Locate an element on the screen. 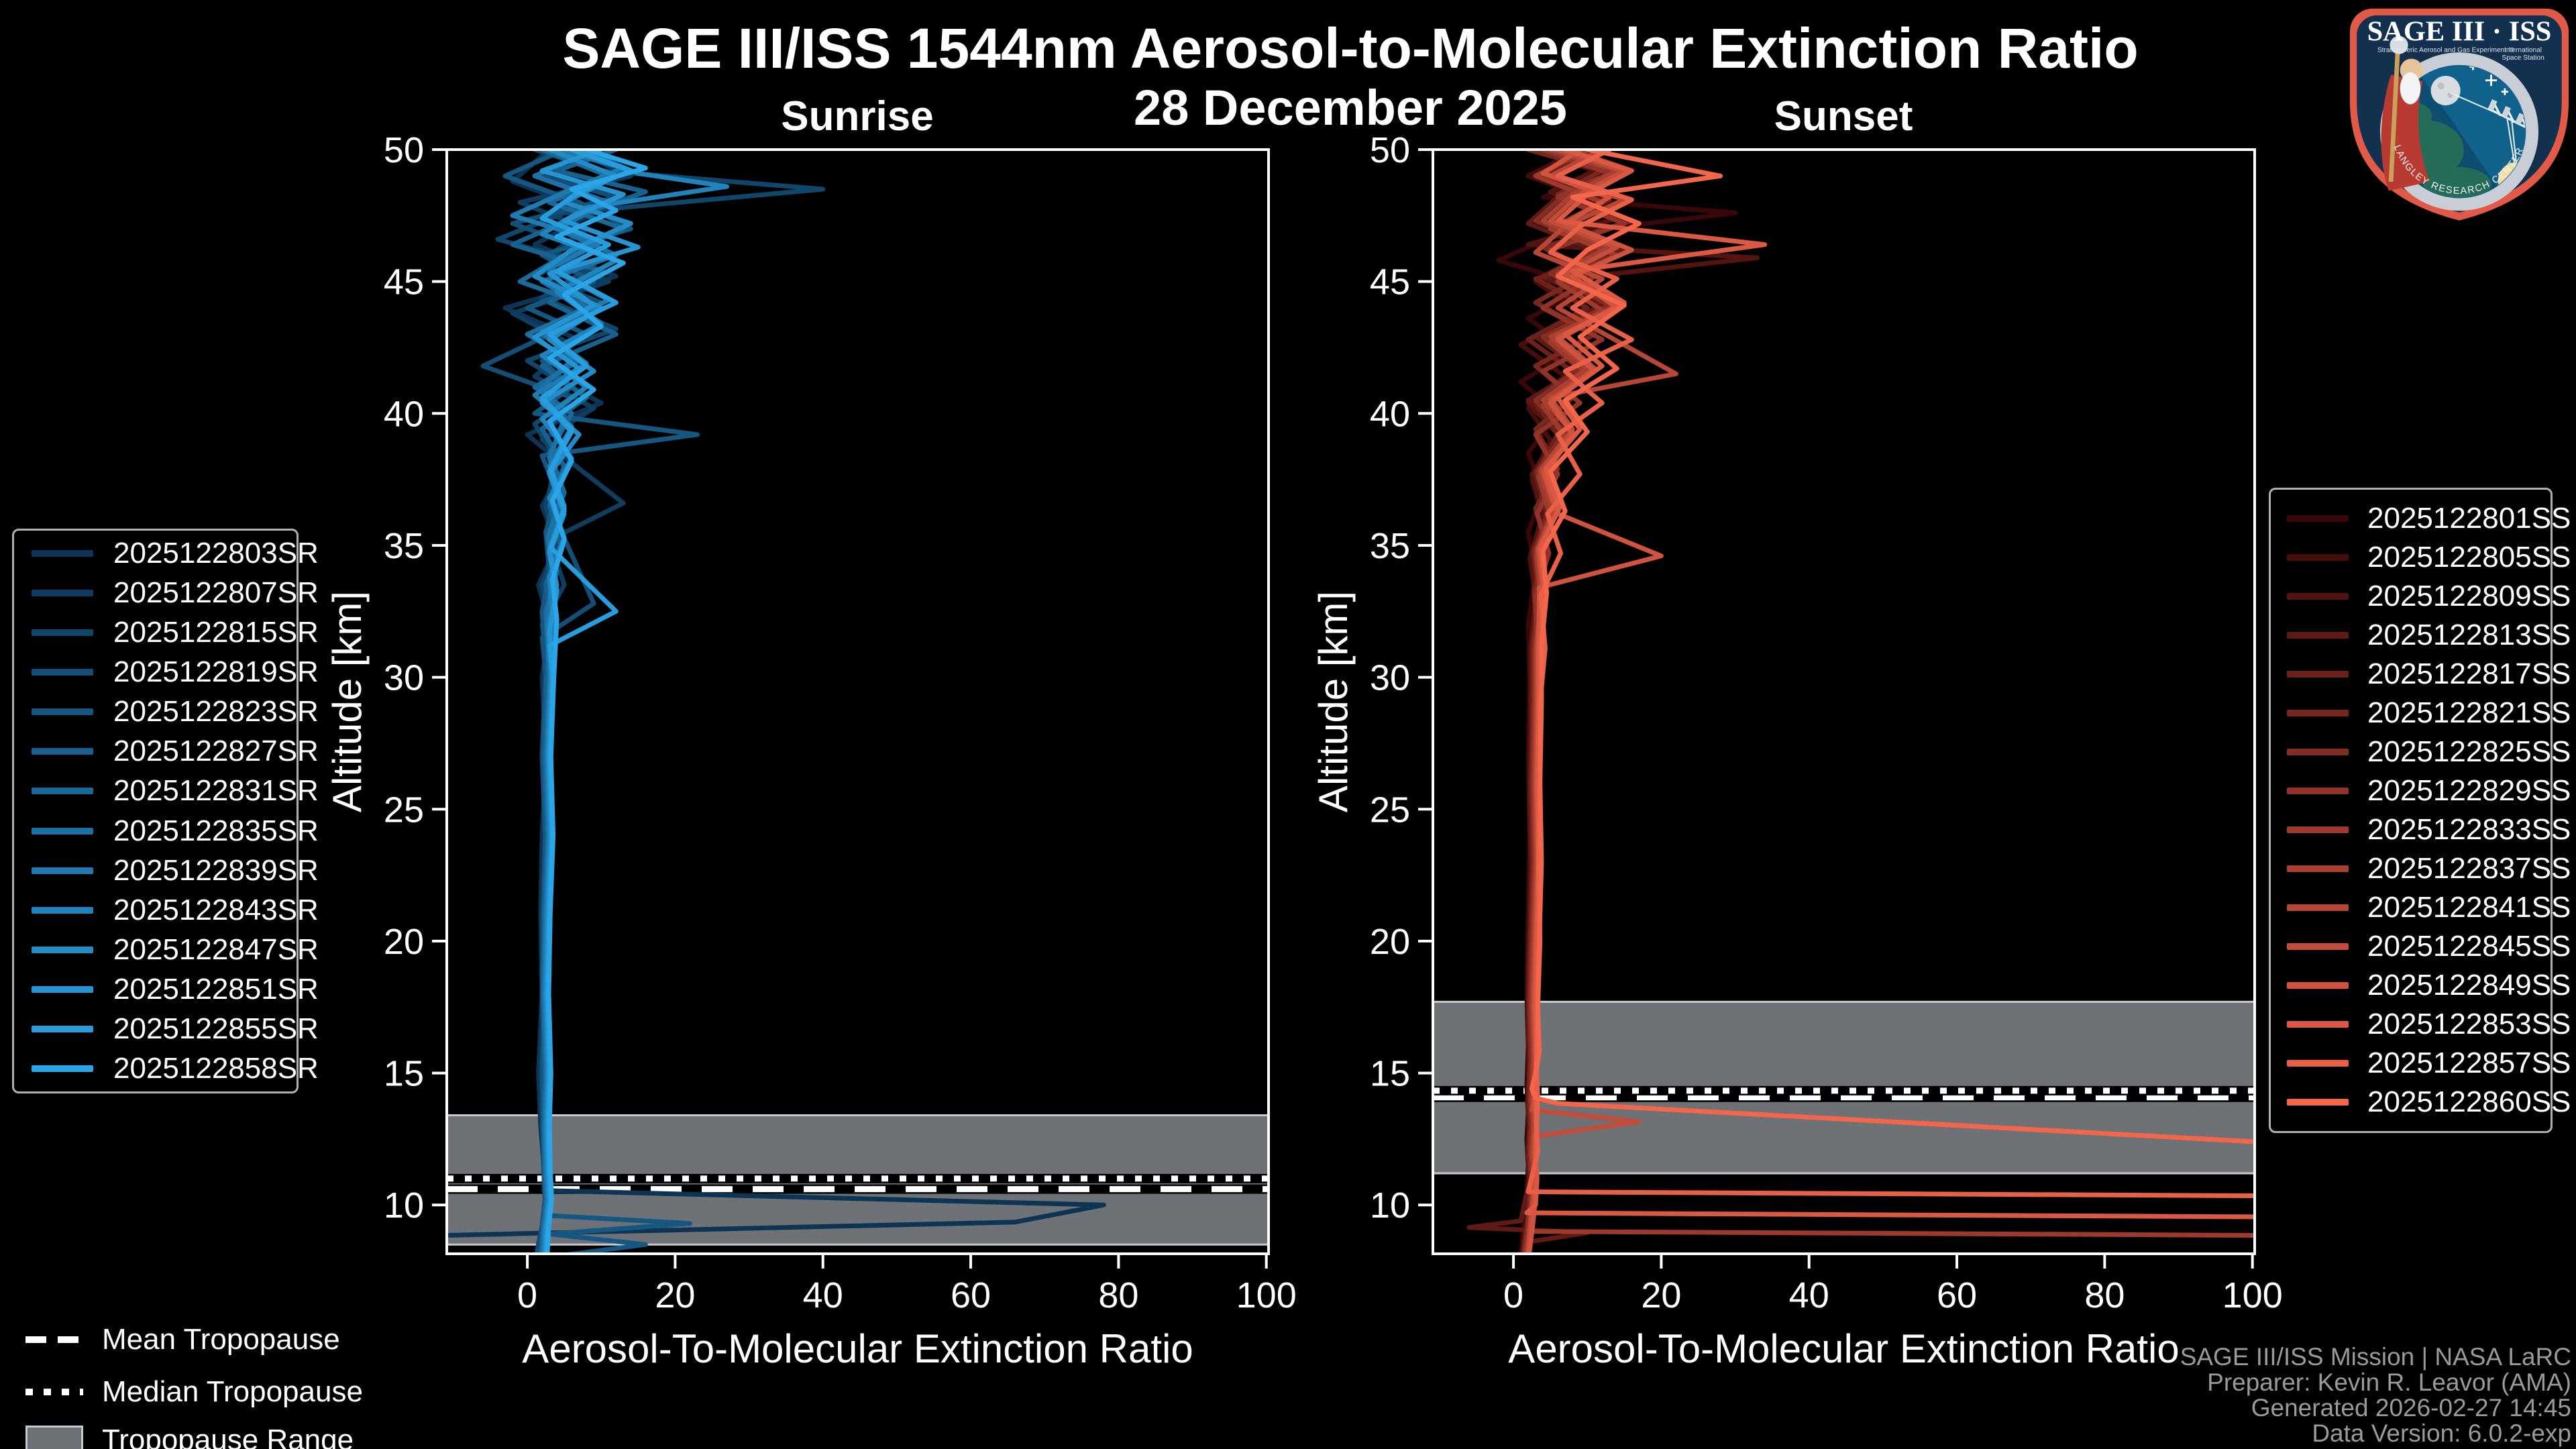  tropopause-range-legend-item: Tropopause Range is located at coordinates (189, 1436).